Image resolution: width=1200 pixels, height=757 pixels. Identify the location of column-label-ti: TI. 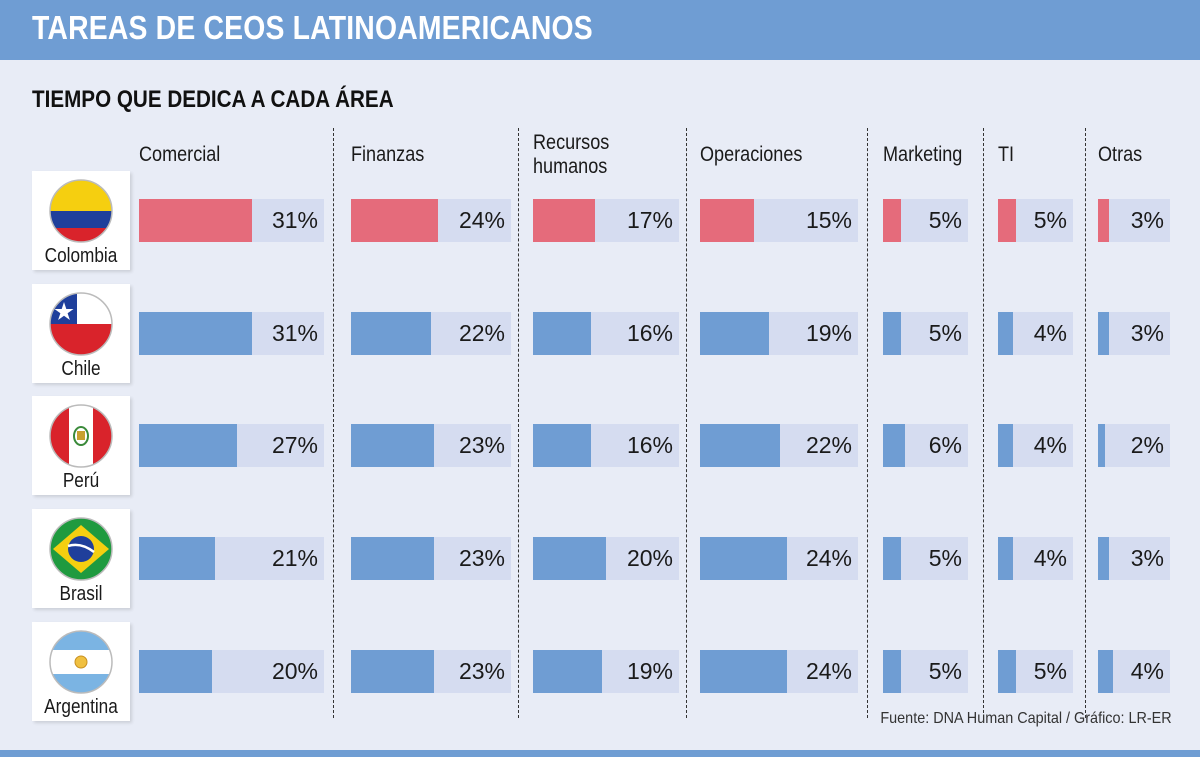
(1006, 155).